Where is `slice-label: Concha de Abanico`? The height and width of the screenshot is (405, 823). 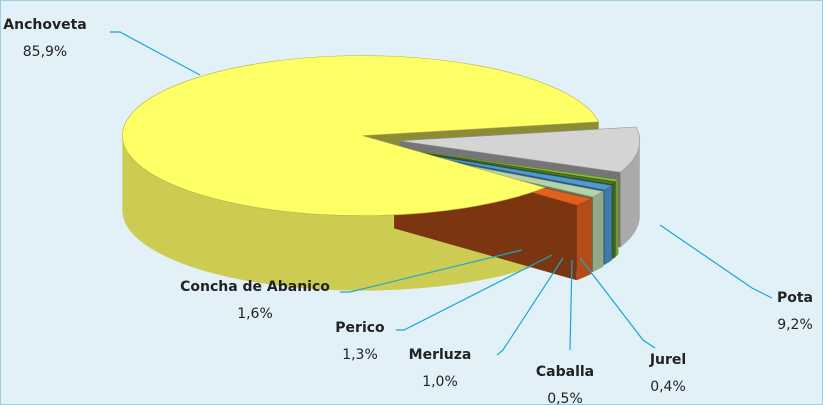
slice-label: Concha de Abanico is located at coordinates (255, 287).